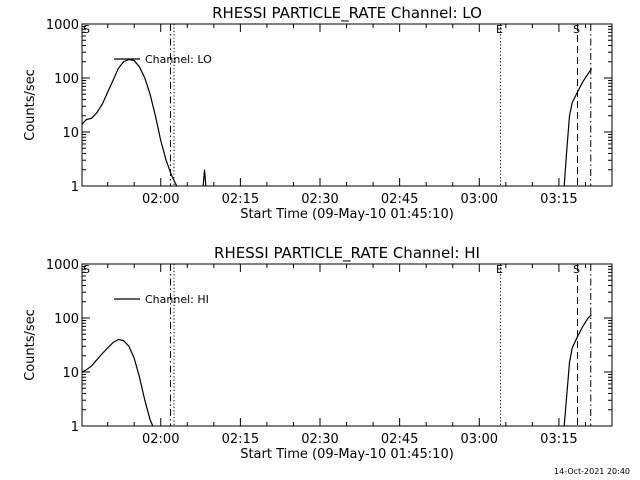 This screenshot has width=640, height=480. I want to click on legend-label: Channel: LO, so click(178, 59).